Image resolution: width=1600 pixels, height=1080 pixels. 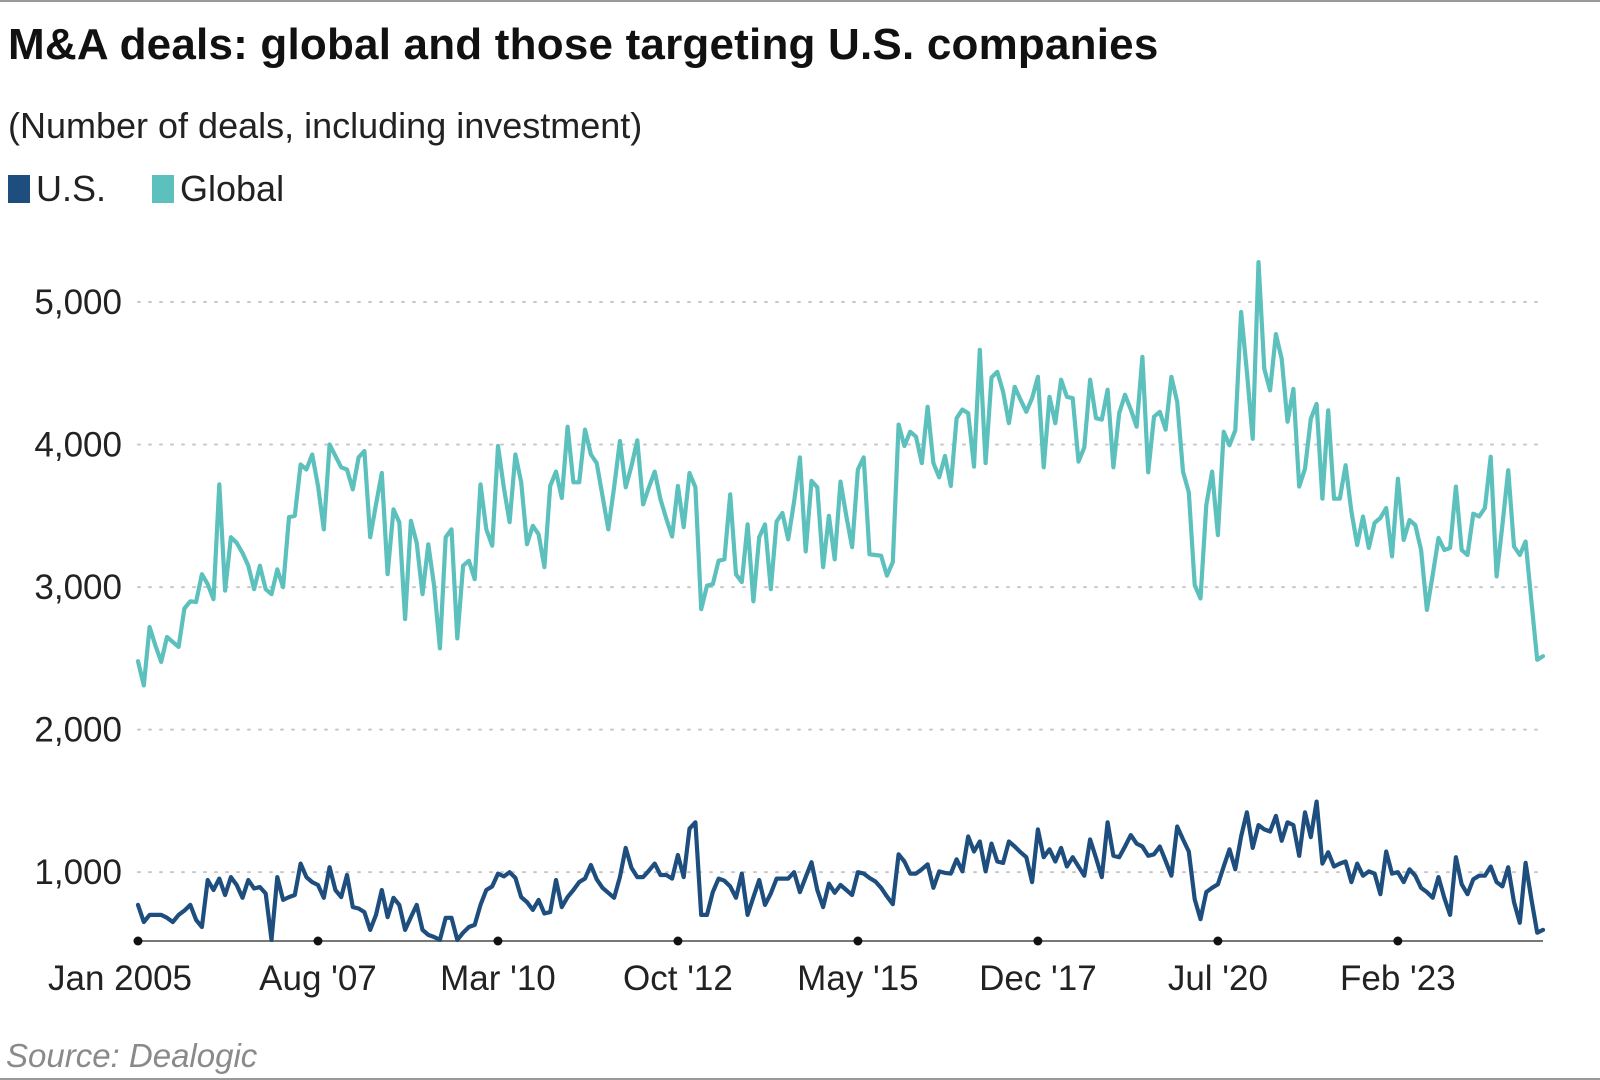 What do you see at coordinates (78, 587) in the screenshot?
I see `y-tick-label: 3,000` at bounding box center [78, 587].